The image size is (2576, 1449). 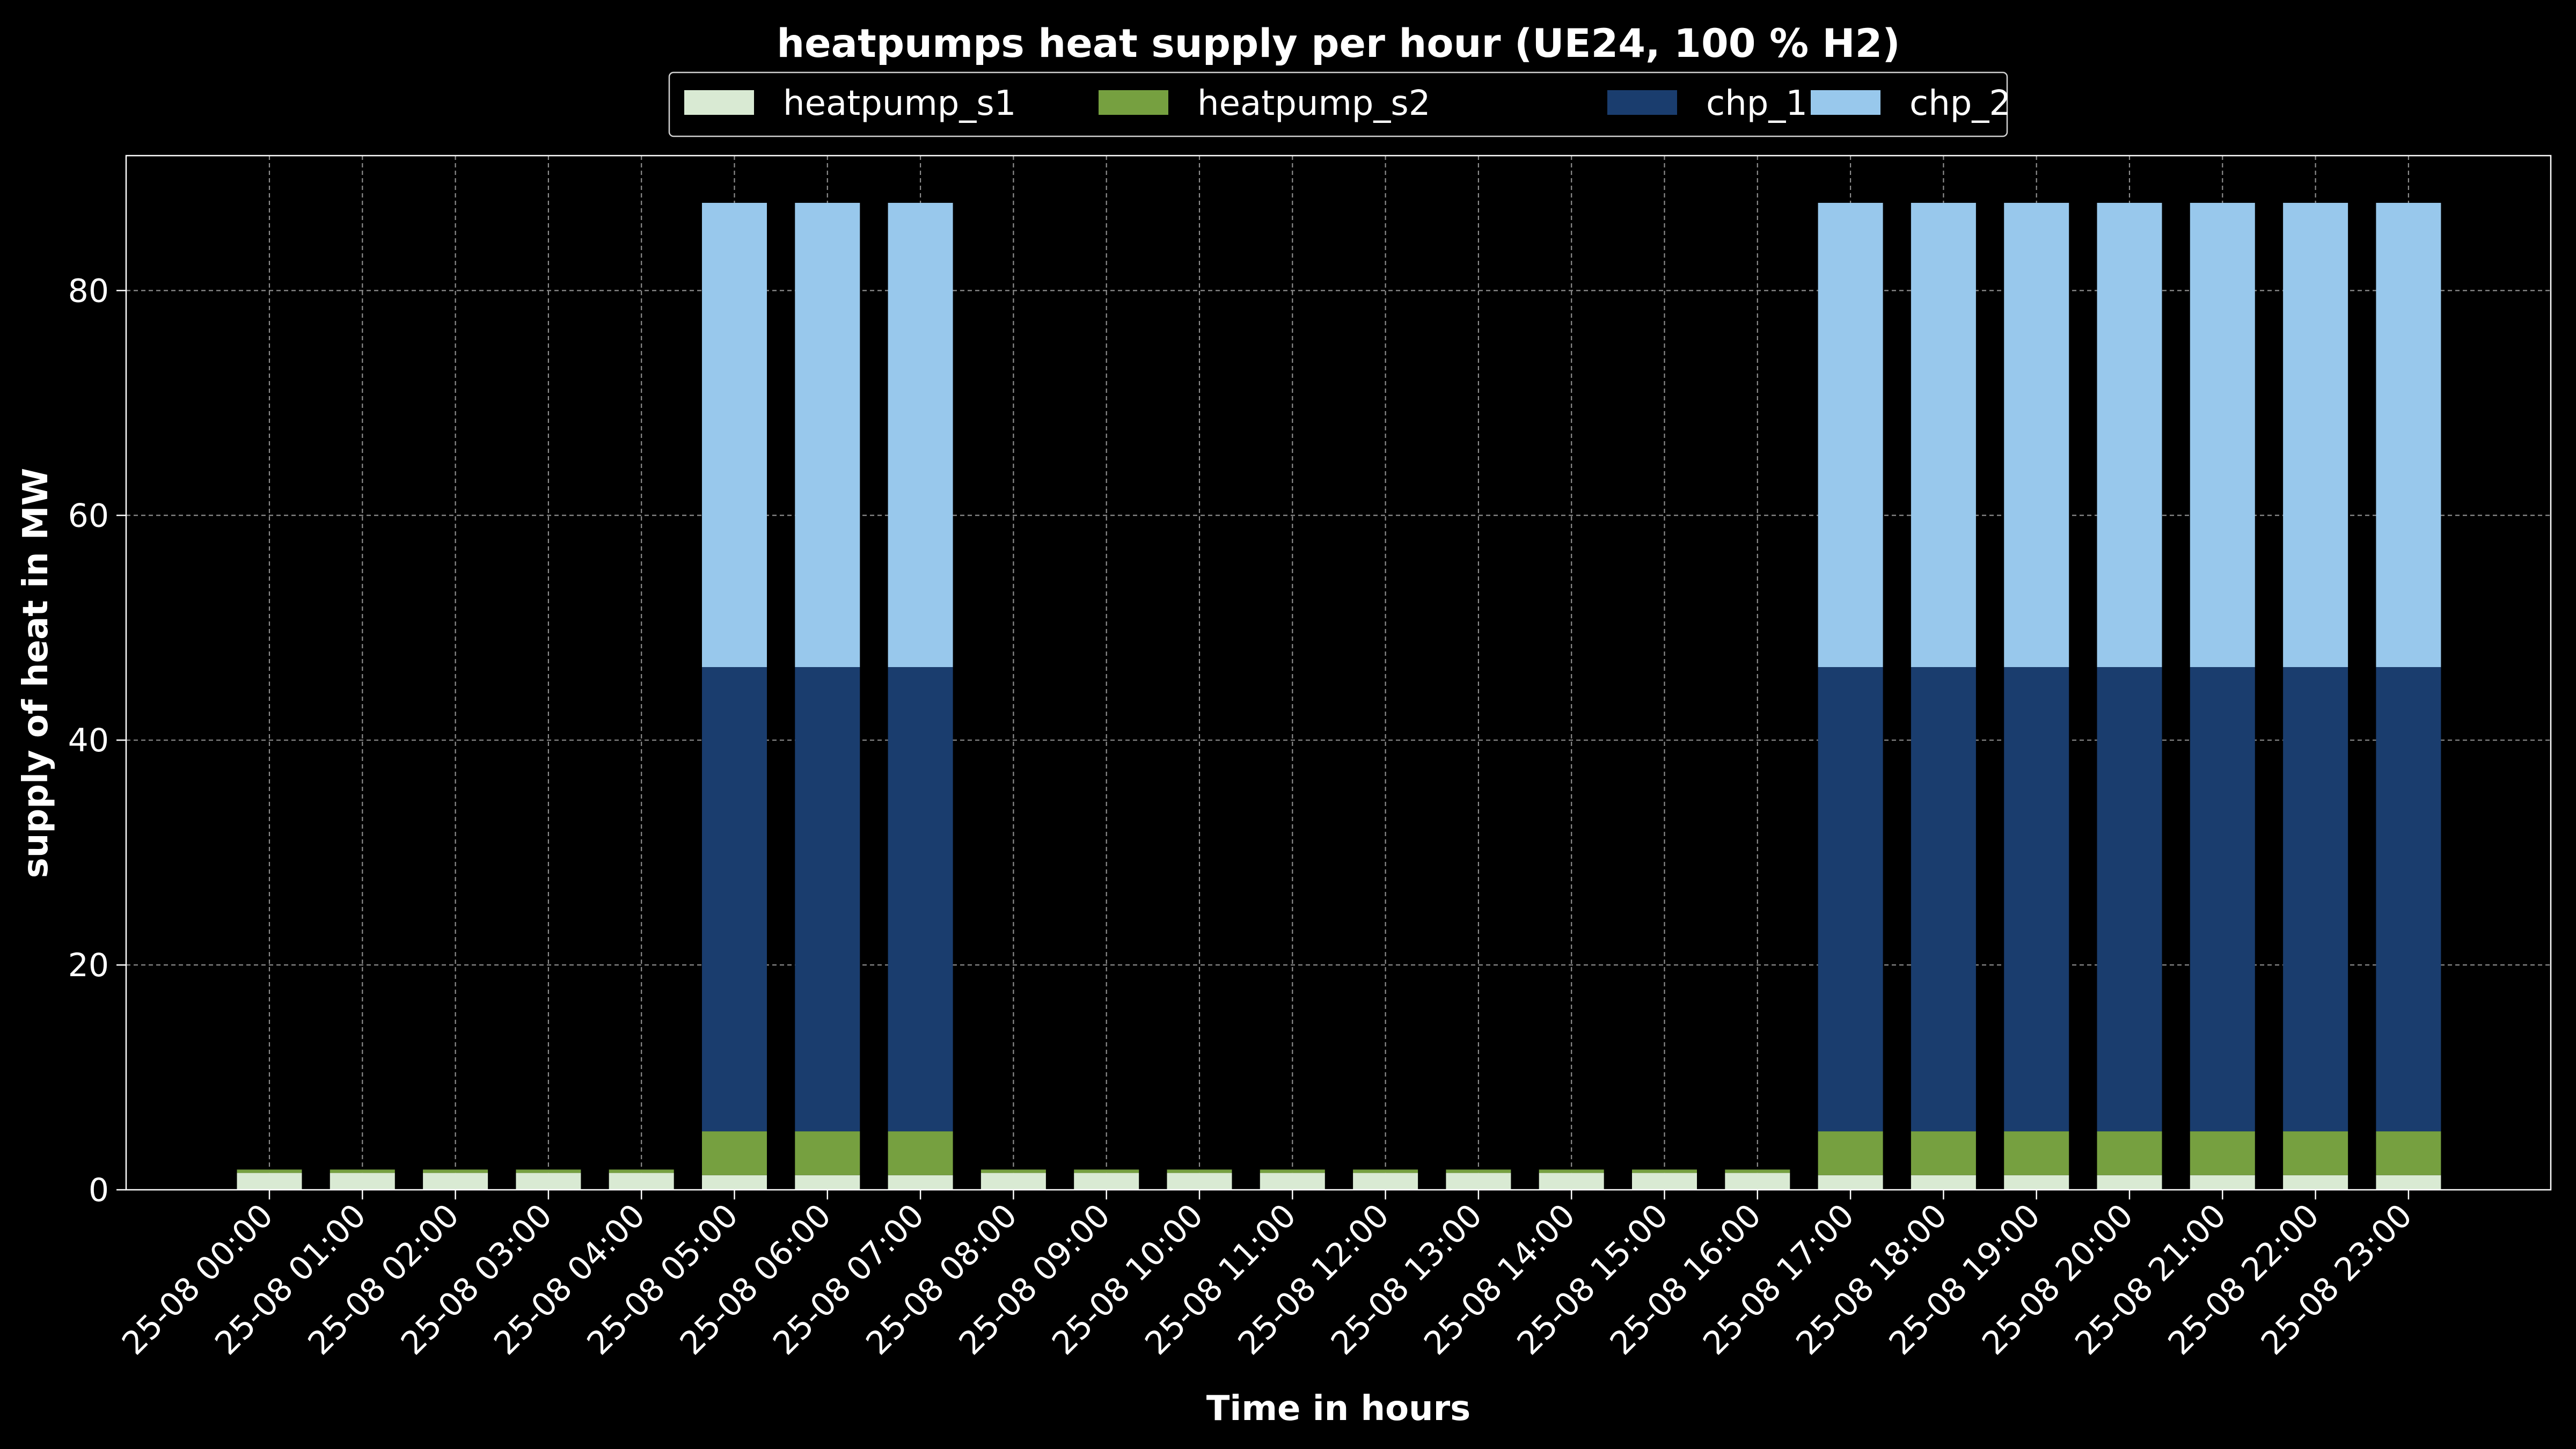 What do you see at coordinates (88, 740) in the screenshot?
I see `y-tick-label: 40` at bounding box center [88, 740].